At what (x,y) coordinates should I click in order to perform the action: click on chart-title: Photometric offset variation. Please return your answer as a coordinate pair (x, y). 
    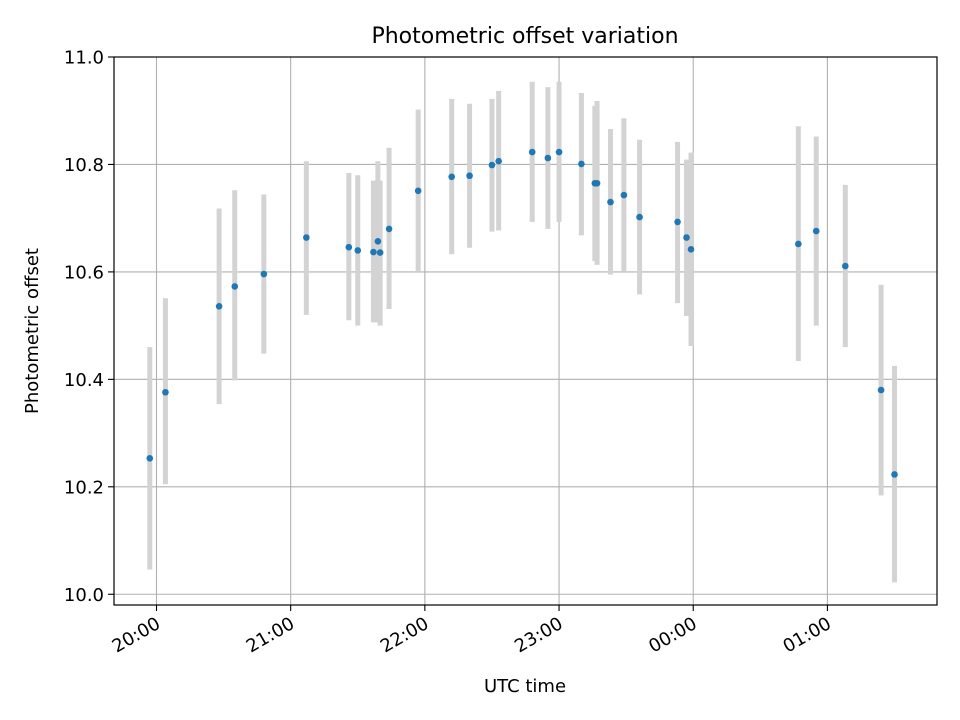
    Looking at the image, I should click on (524, 36).